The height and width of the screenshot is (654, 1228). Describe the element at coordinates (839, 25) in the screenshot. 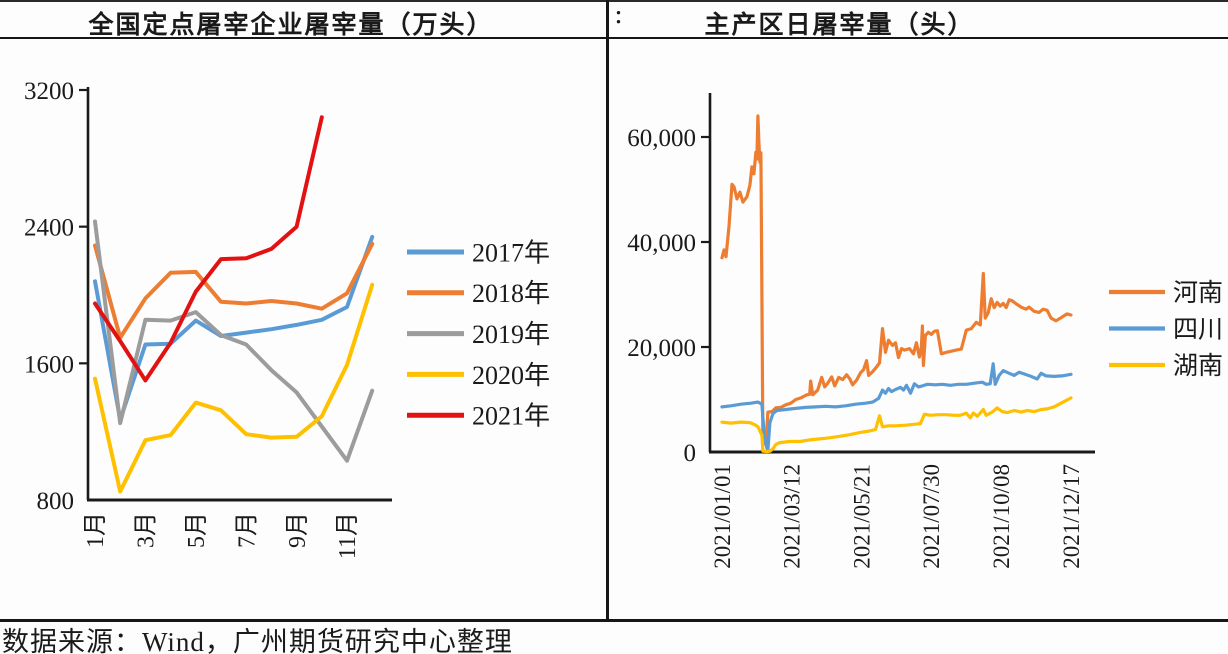

I see `right-chart-title: 主产区日屠宰量（头）` at that location.